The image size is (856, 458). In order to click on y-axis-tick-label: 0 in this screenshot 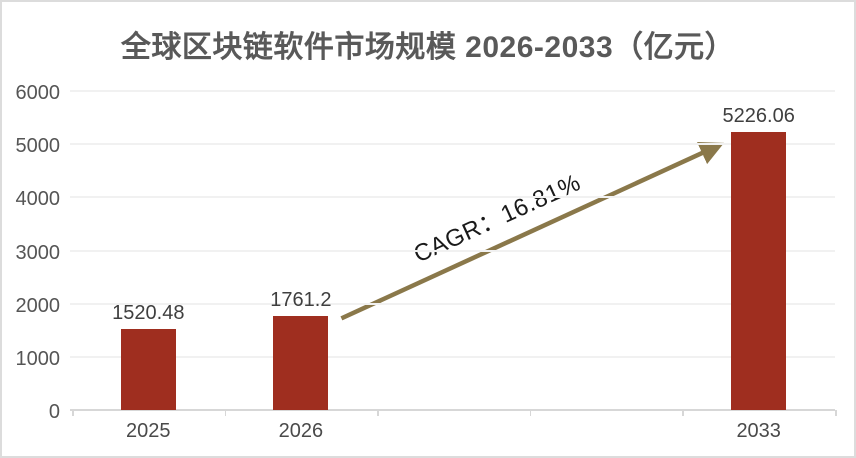, I will do `click(54, 412)`.